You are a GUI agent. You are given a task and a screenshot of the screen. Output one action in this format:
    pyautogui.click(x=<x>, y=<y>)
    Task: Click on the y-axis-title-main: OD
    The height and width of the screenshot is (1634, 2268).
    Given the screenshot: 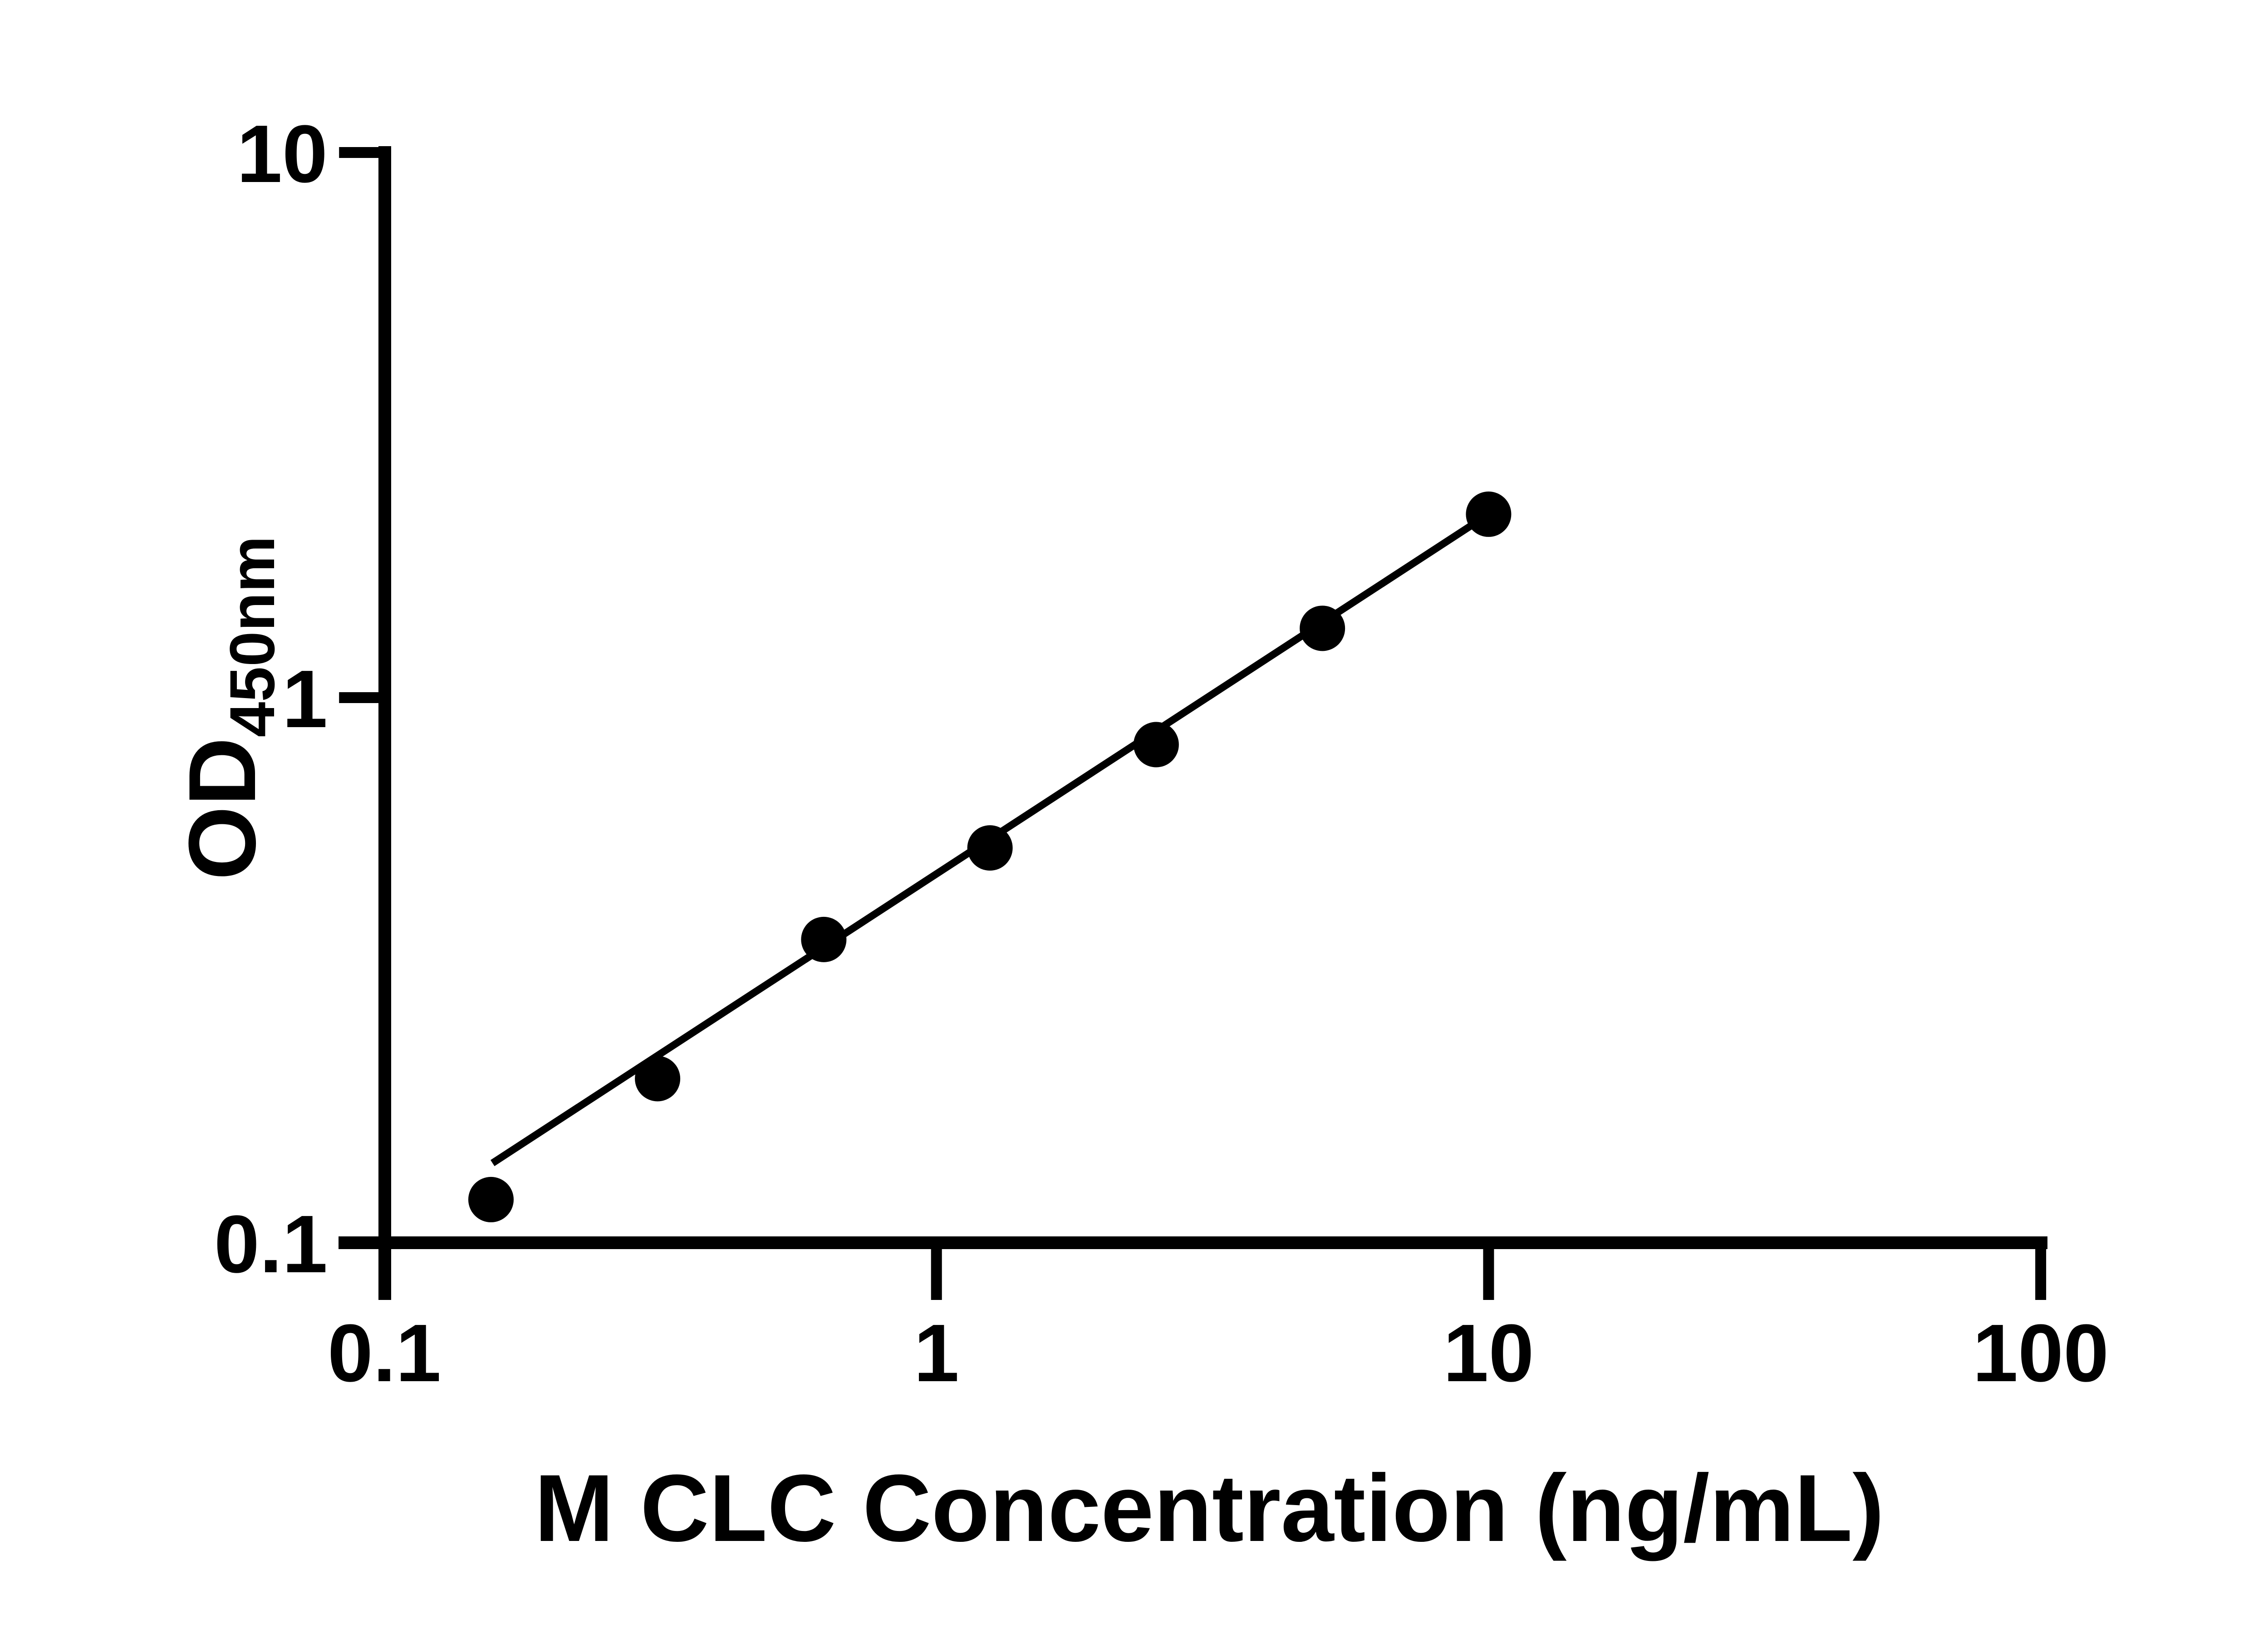 What is the action you would take?
    pyautogui.click(x=222, y=808)
    